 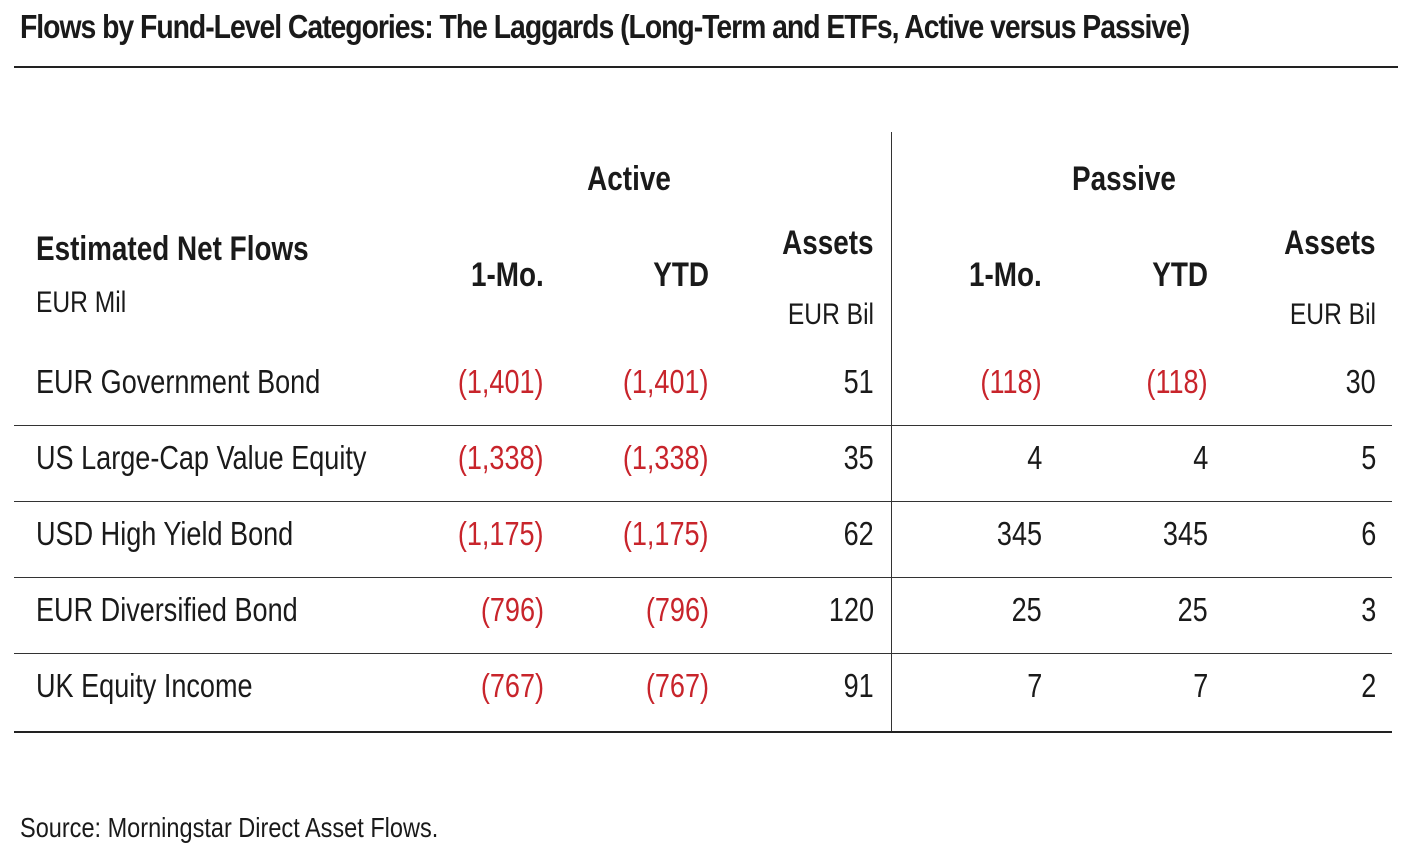 I want to click on table-cell-passive-assets: 3, so click(x=1368, y=609).